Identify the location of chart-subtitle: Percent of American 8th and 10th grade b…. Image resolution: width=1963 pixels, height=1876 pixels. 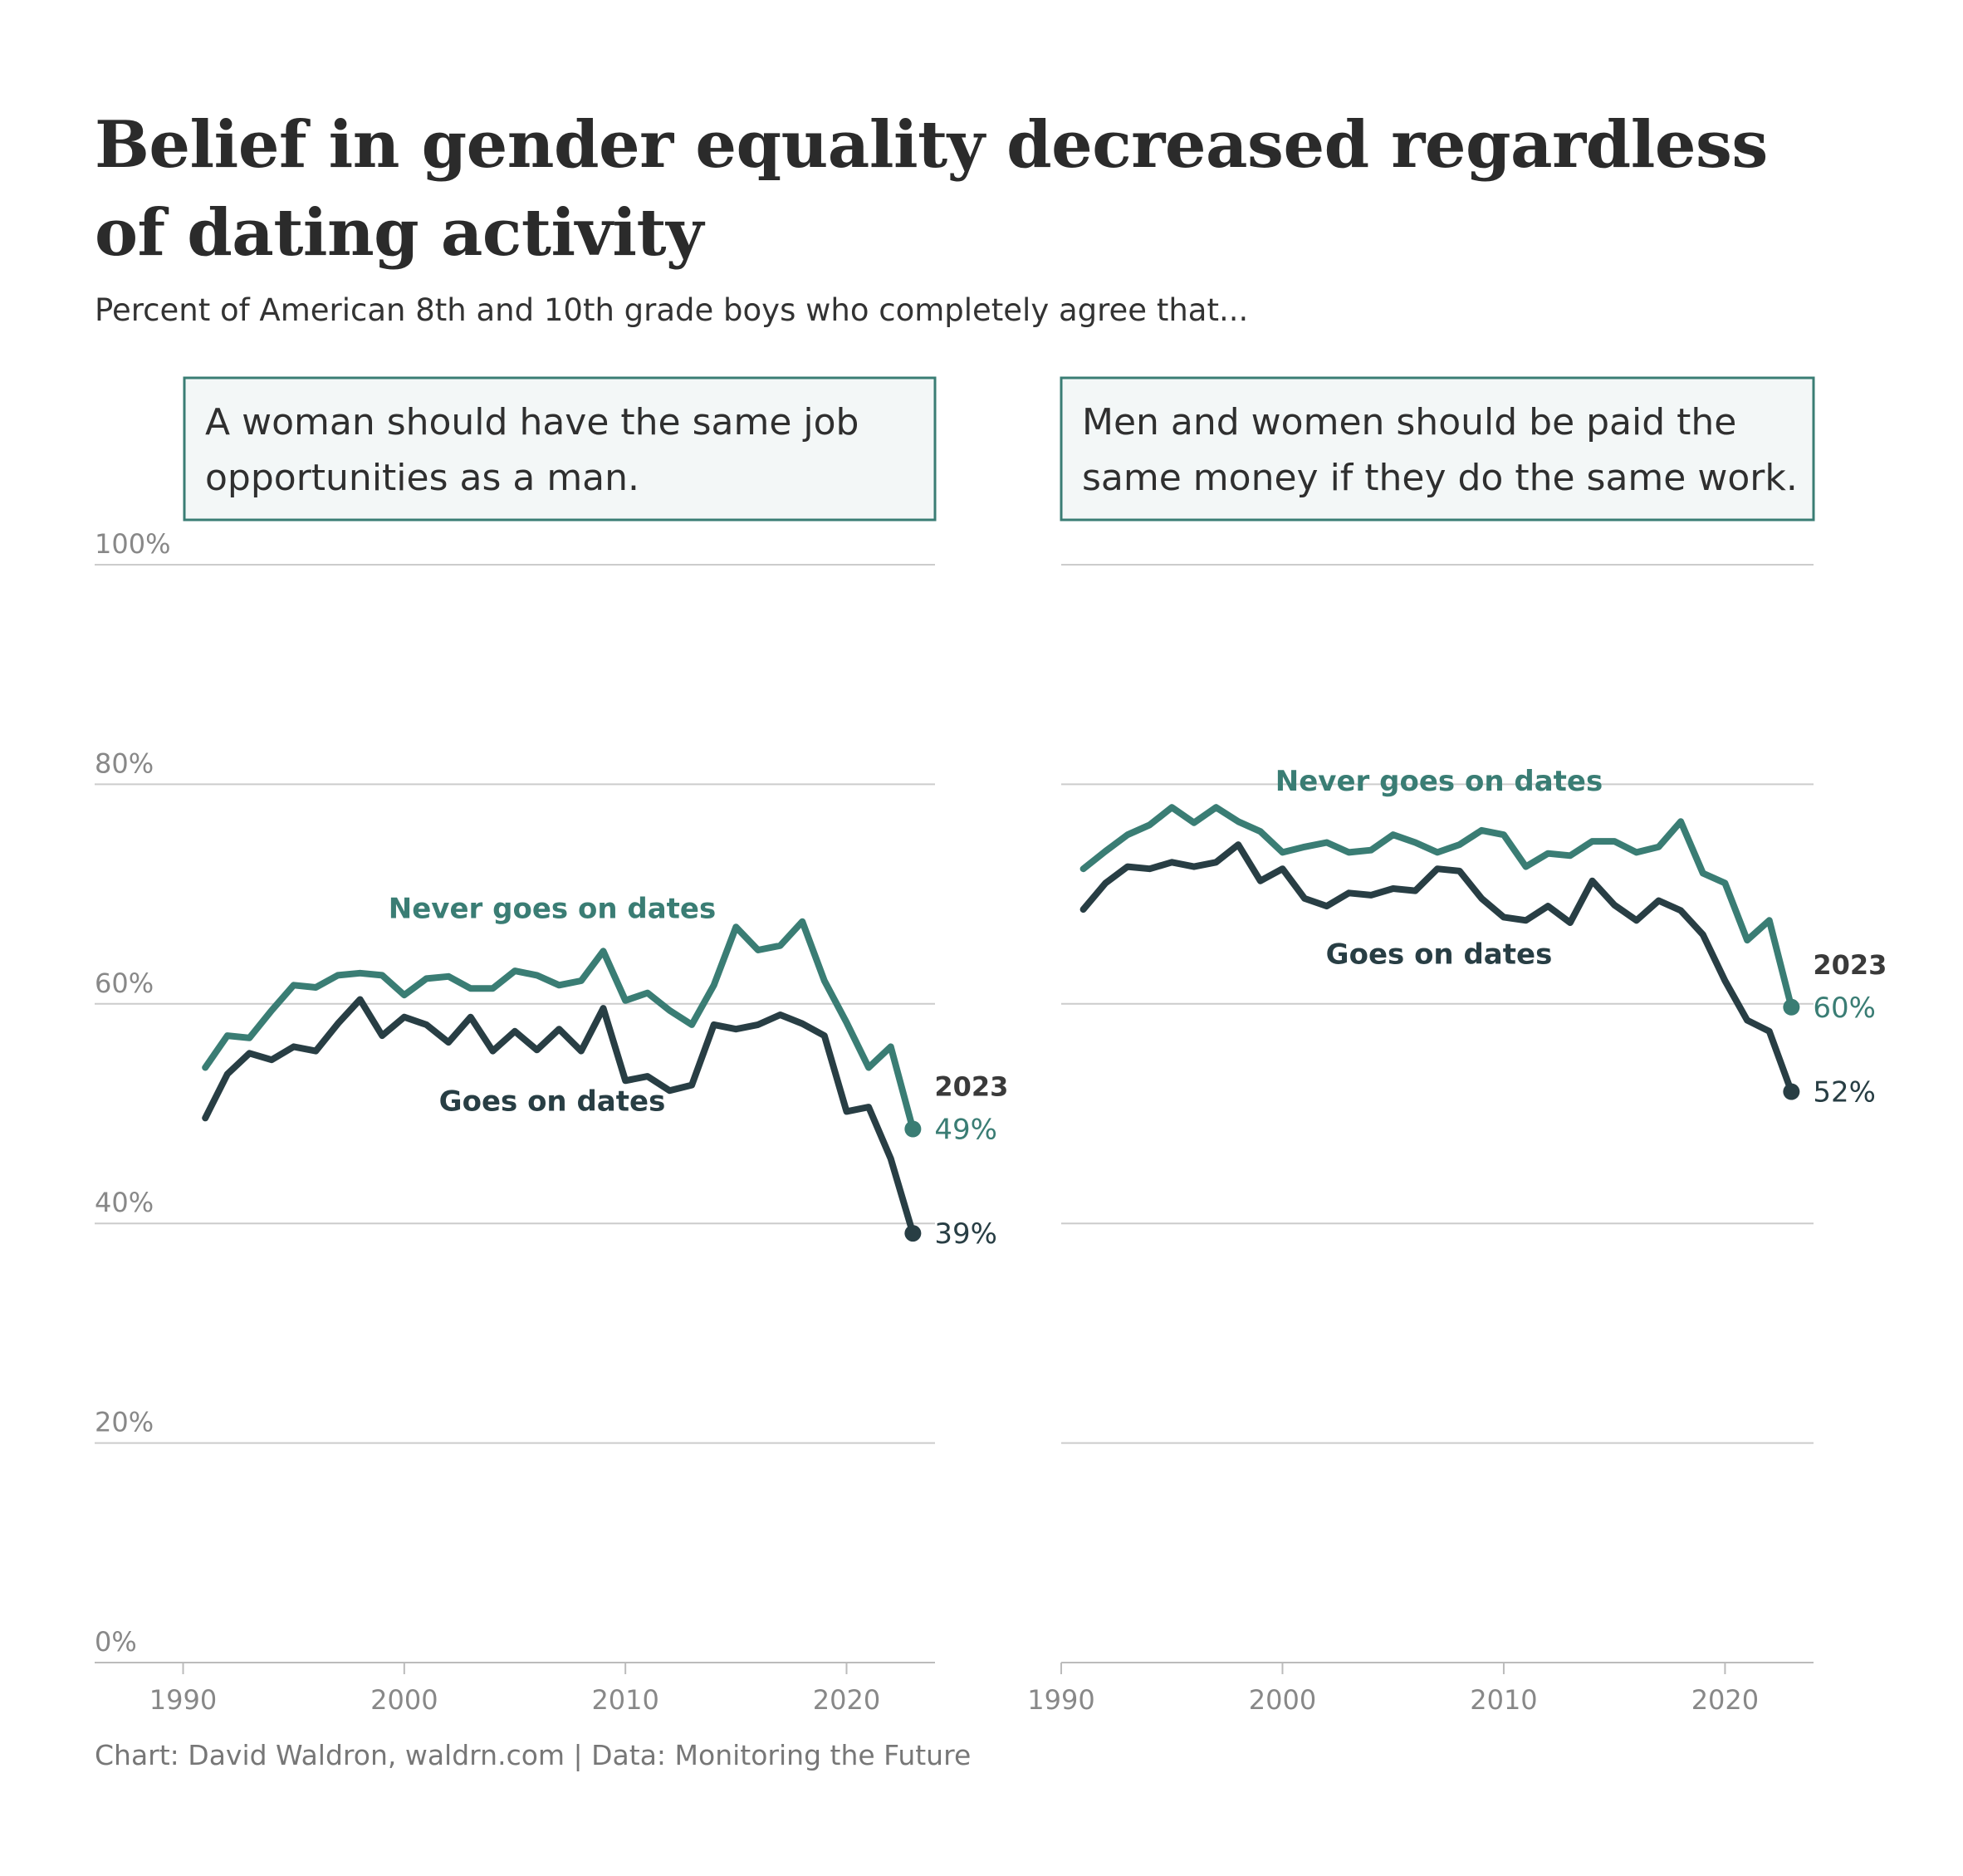
(672, 310).